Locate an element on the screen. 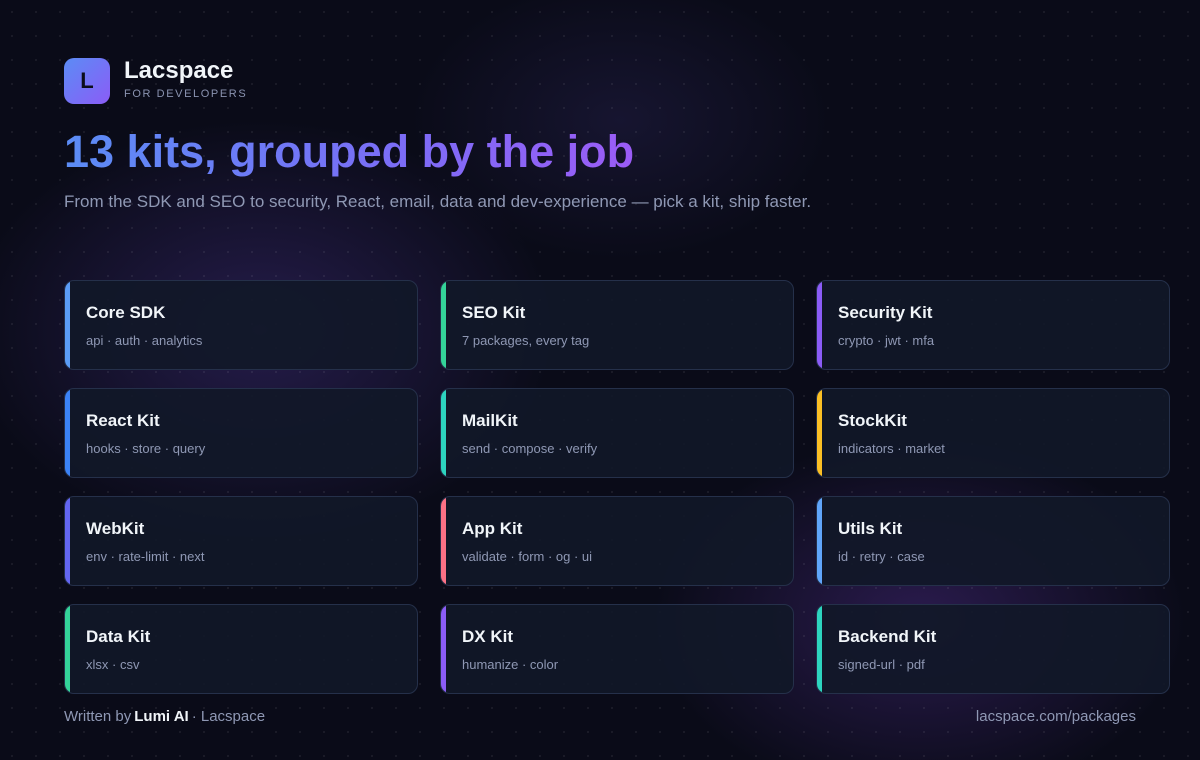 The height and width of the screenshot is (760, 1200). kit-desc: indicators · market is located at coordinates (891, 448).